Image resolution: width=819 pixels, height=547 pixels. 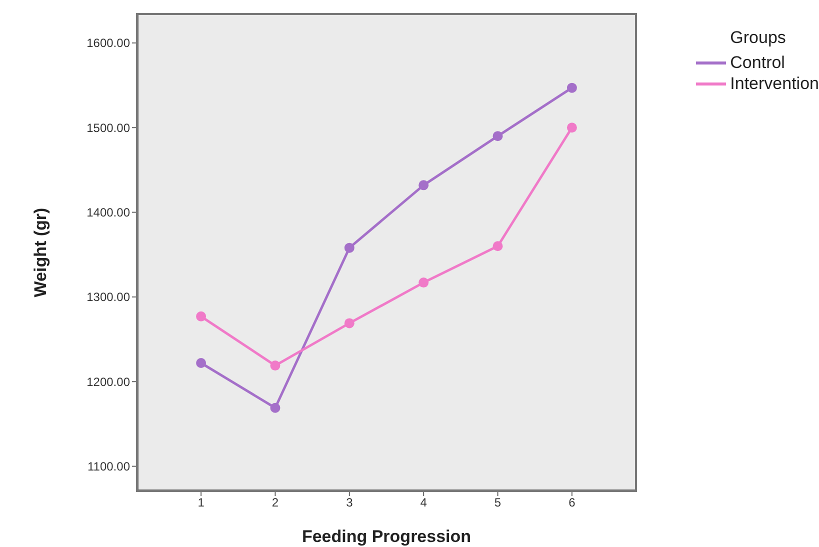 What do you see at coordinates (498, 503) in the screenshot?
I see `x-tick-label: 5` at bounding box center [498, 503].